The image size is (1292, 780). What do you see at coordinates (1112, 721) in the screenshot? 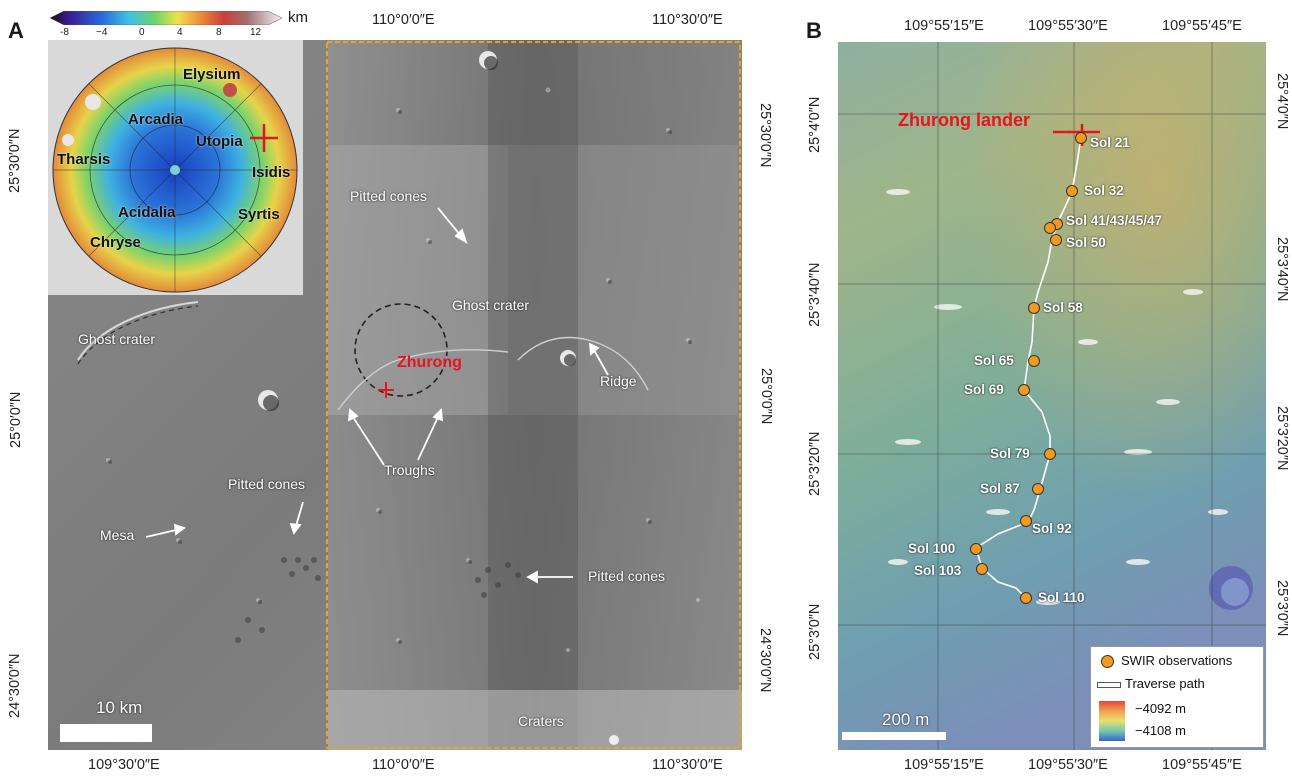
I see `legend-elevation-ramp` at bounding box center [1112, 721].